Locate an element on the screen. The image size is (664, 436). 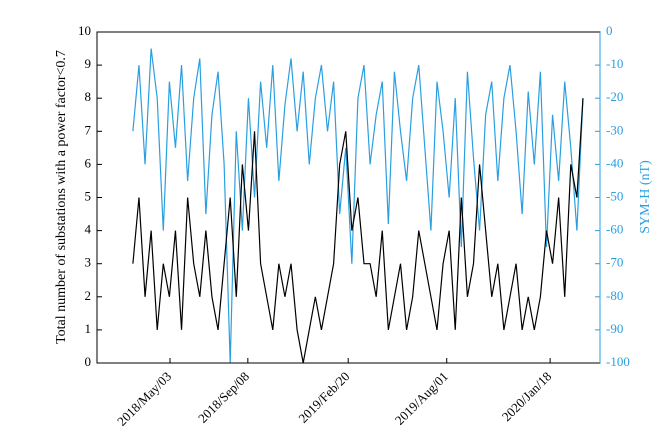
y-tick-label: 10 is located at coordinates (84, 30).